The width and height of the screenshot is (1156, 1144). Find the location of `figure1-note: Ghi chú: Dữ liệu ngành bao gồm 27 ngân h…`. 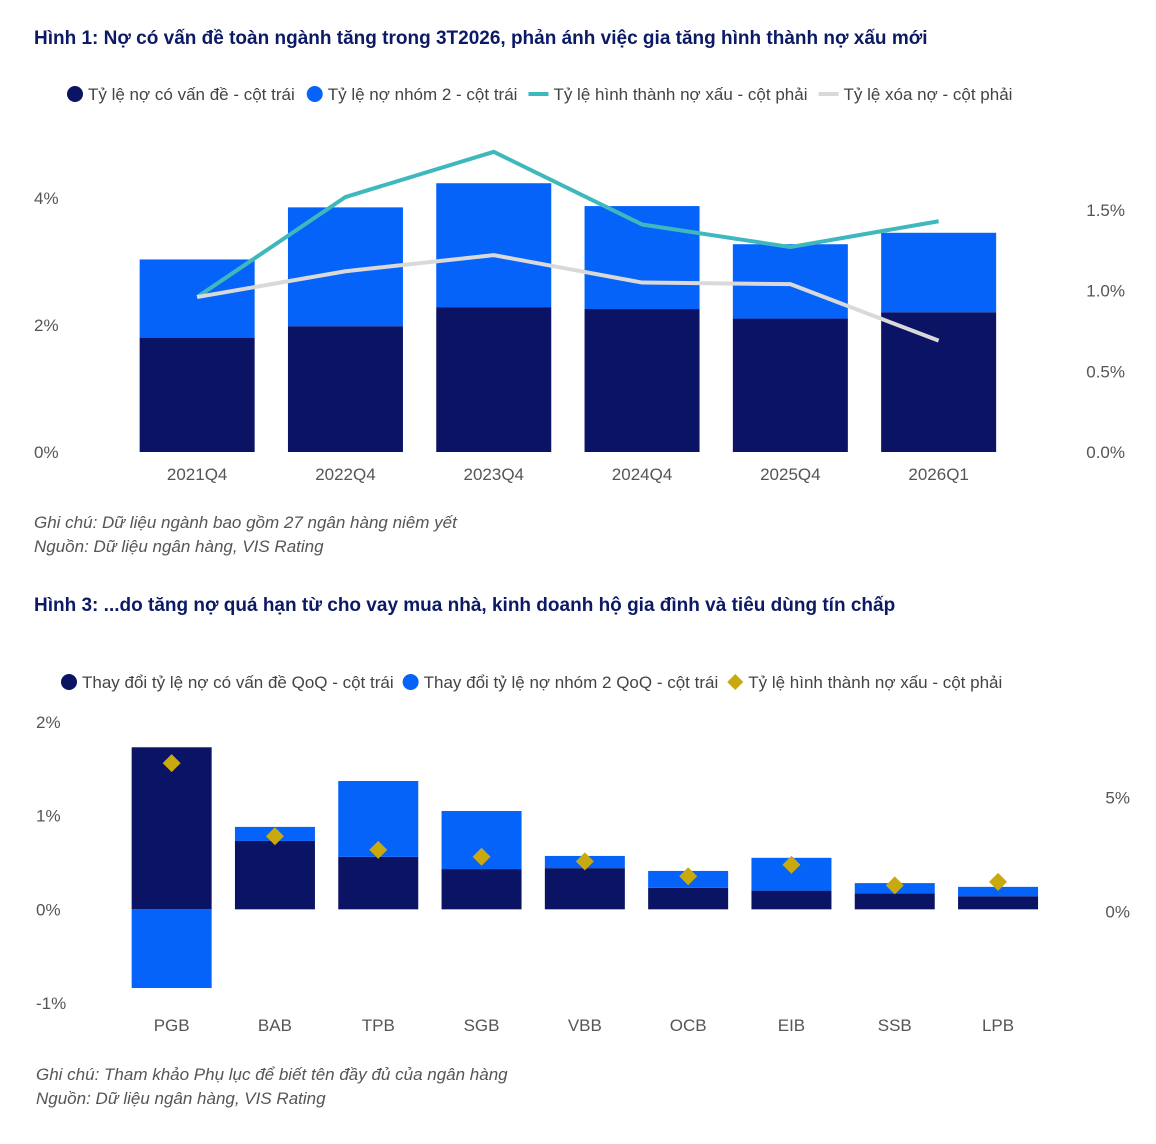

figure1-note: Ghi chú: Dữ liệu ngành bao gồm 27 ngân h… is located at coordinates (245, 522).